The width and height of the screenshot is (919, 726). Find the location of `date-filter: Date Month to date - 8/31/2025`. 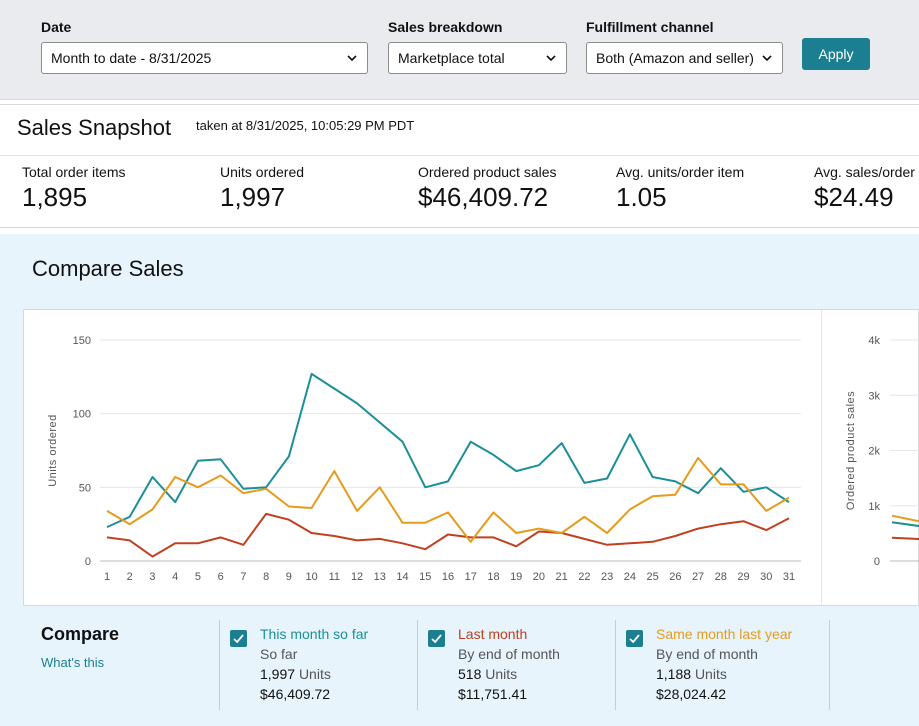

date-filter: Date Month to date - 8/31/2025 is located at coordinates (204, 46).